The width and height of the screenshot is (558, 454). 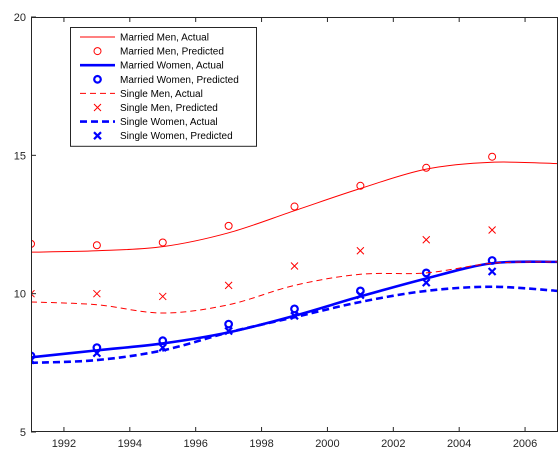 What do you see at coordinates (393, 444) in the screenshot?
I see `x-tick-label-2002: 2002` at bounding box center [393, 444].